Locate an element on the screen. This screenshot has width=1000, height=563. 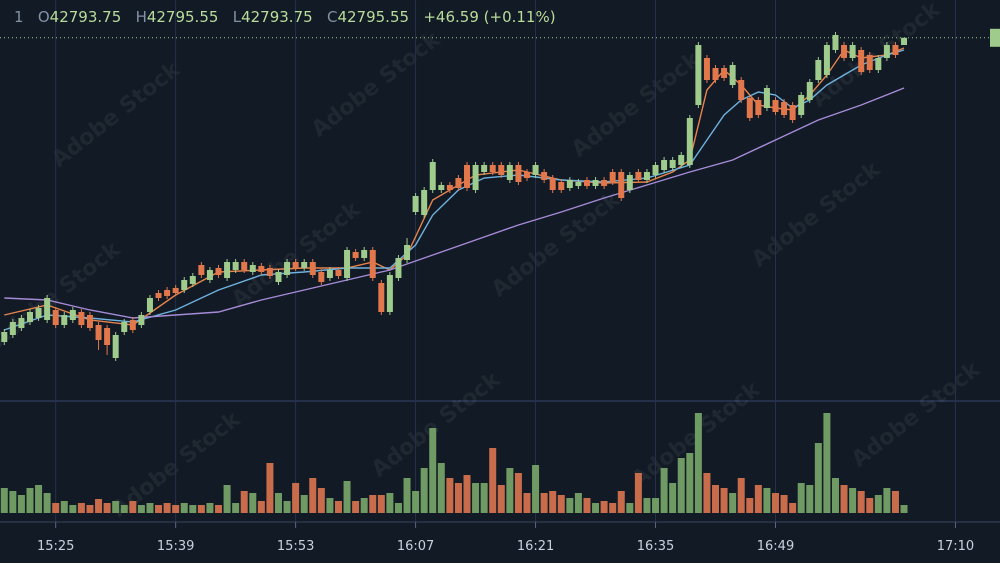
last-price-marker is located at coordinates (995, 37).